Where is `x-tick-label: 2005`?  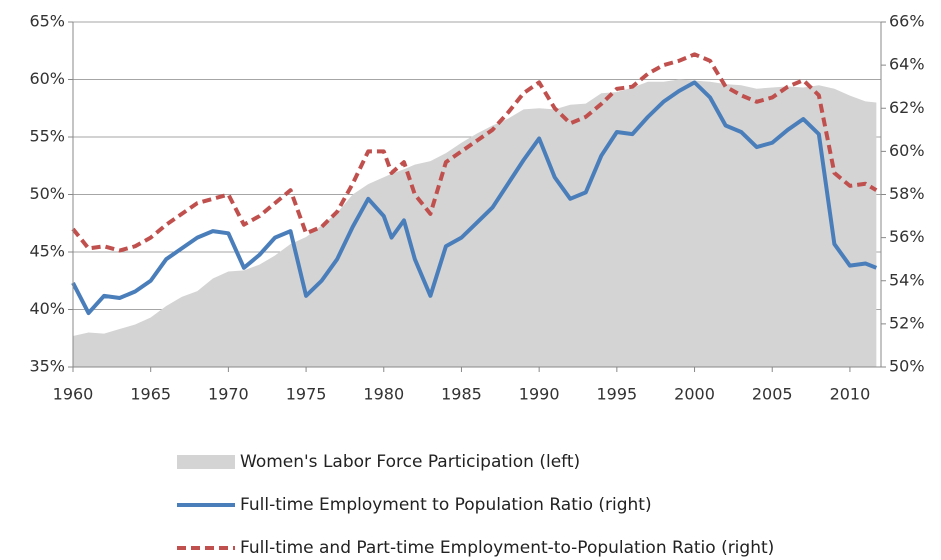
x-tick-label: 2005 is located at coordinates (772, 394).